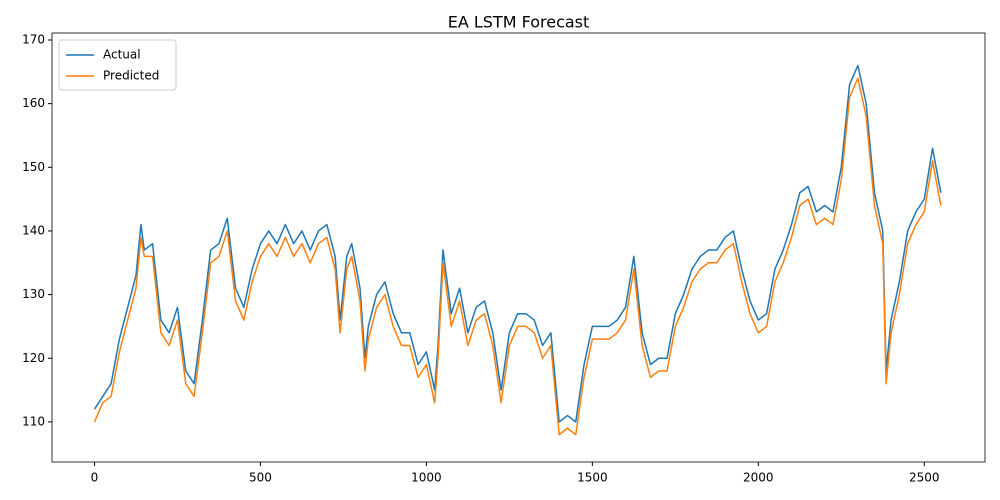 The width and height of the screenshot is (1000, 500). What do you see at coordinates (758, 478) in the screenshot?
I see `x-tick-label: 2000` at bounding box center [758, 478].